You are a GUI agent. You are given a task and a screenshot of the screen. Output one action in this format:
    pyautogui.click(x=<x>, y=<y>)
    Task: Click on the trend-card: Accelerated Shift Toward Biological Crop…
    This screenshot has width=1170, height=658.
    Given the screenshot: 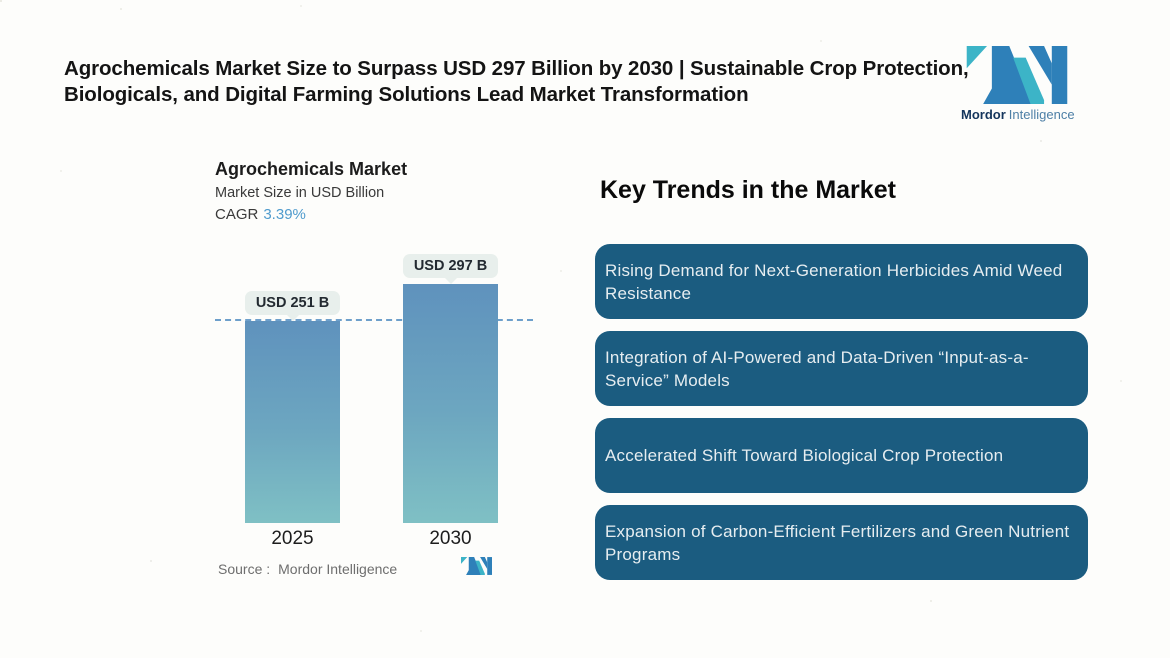 What is the action you would take?
    pyautogui.click(x=841, y=455)
    